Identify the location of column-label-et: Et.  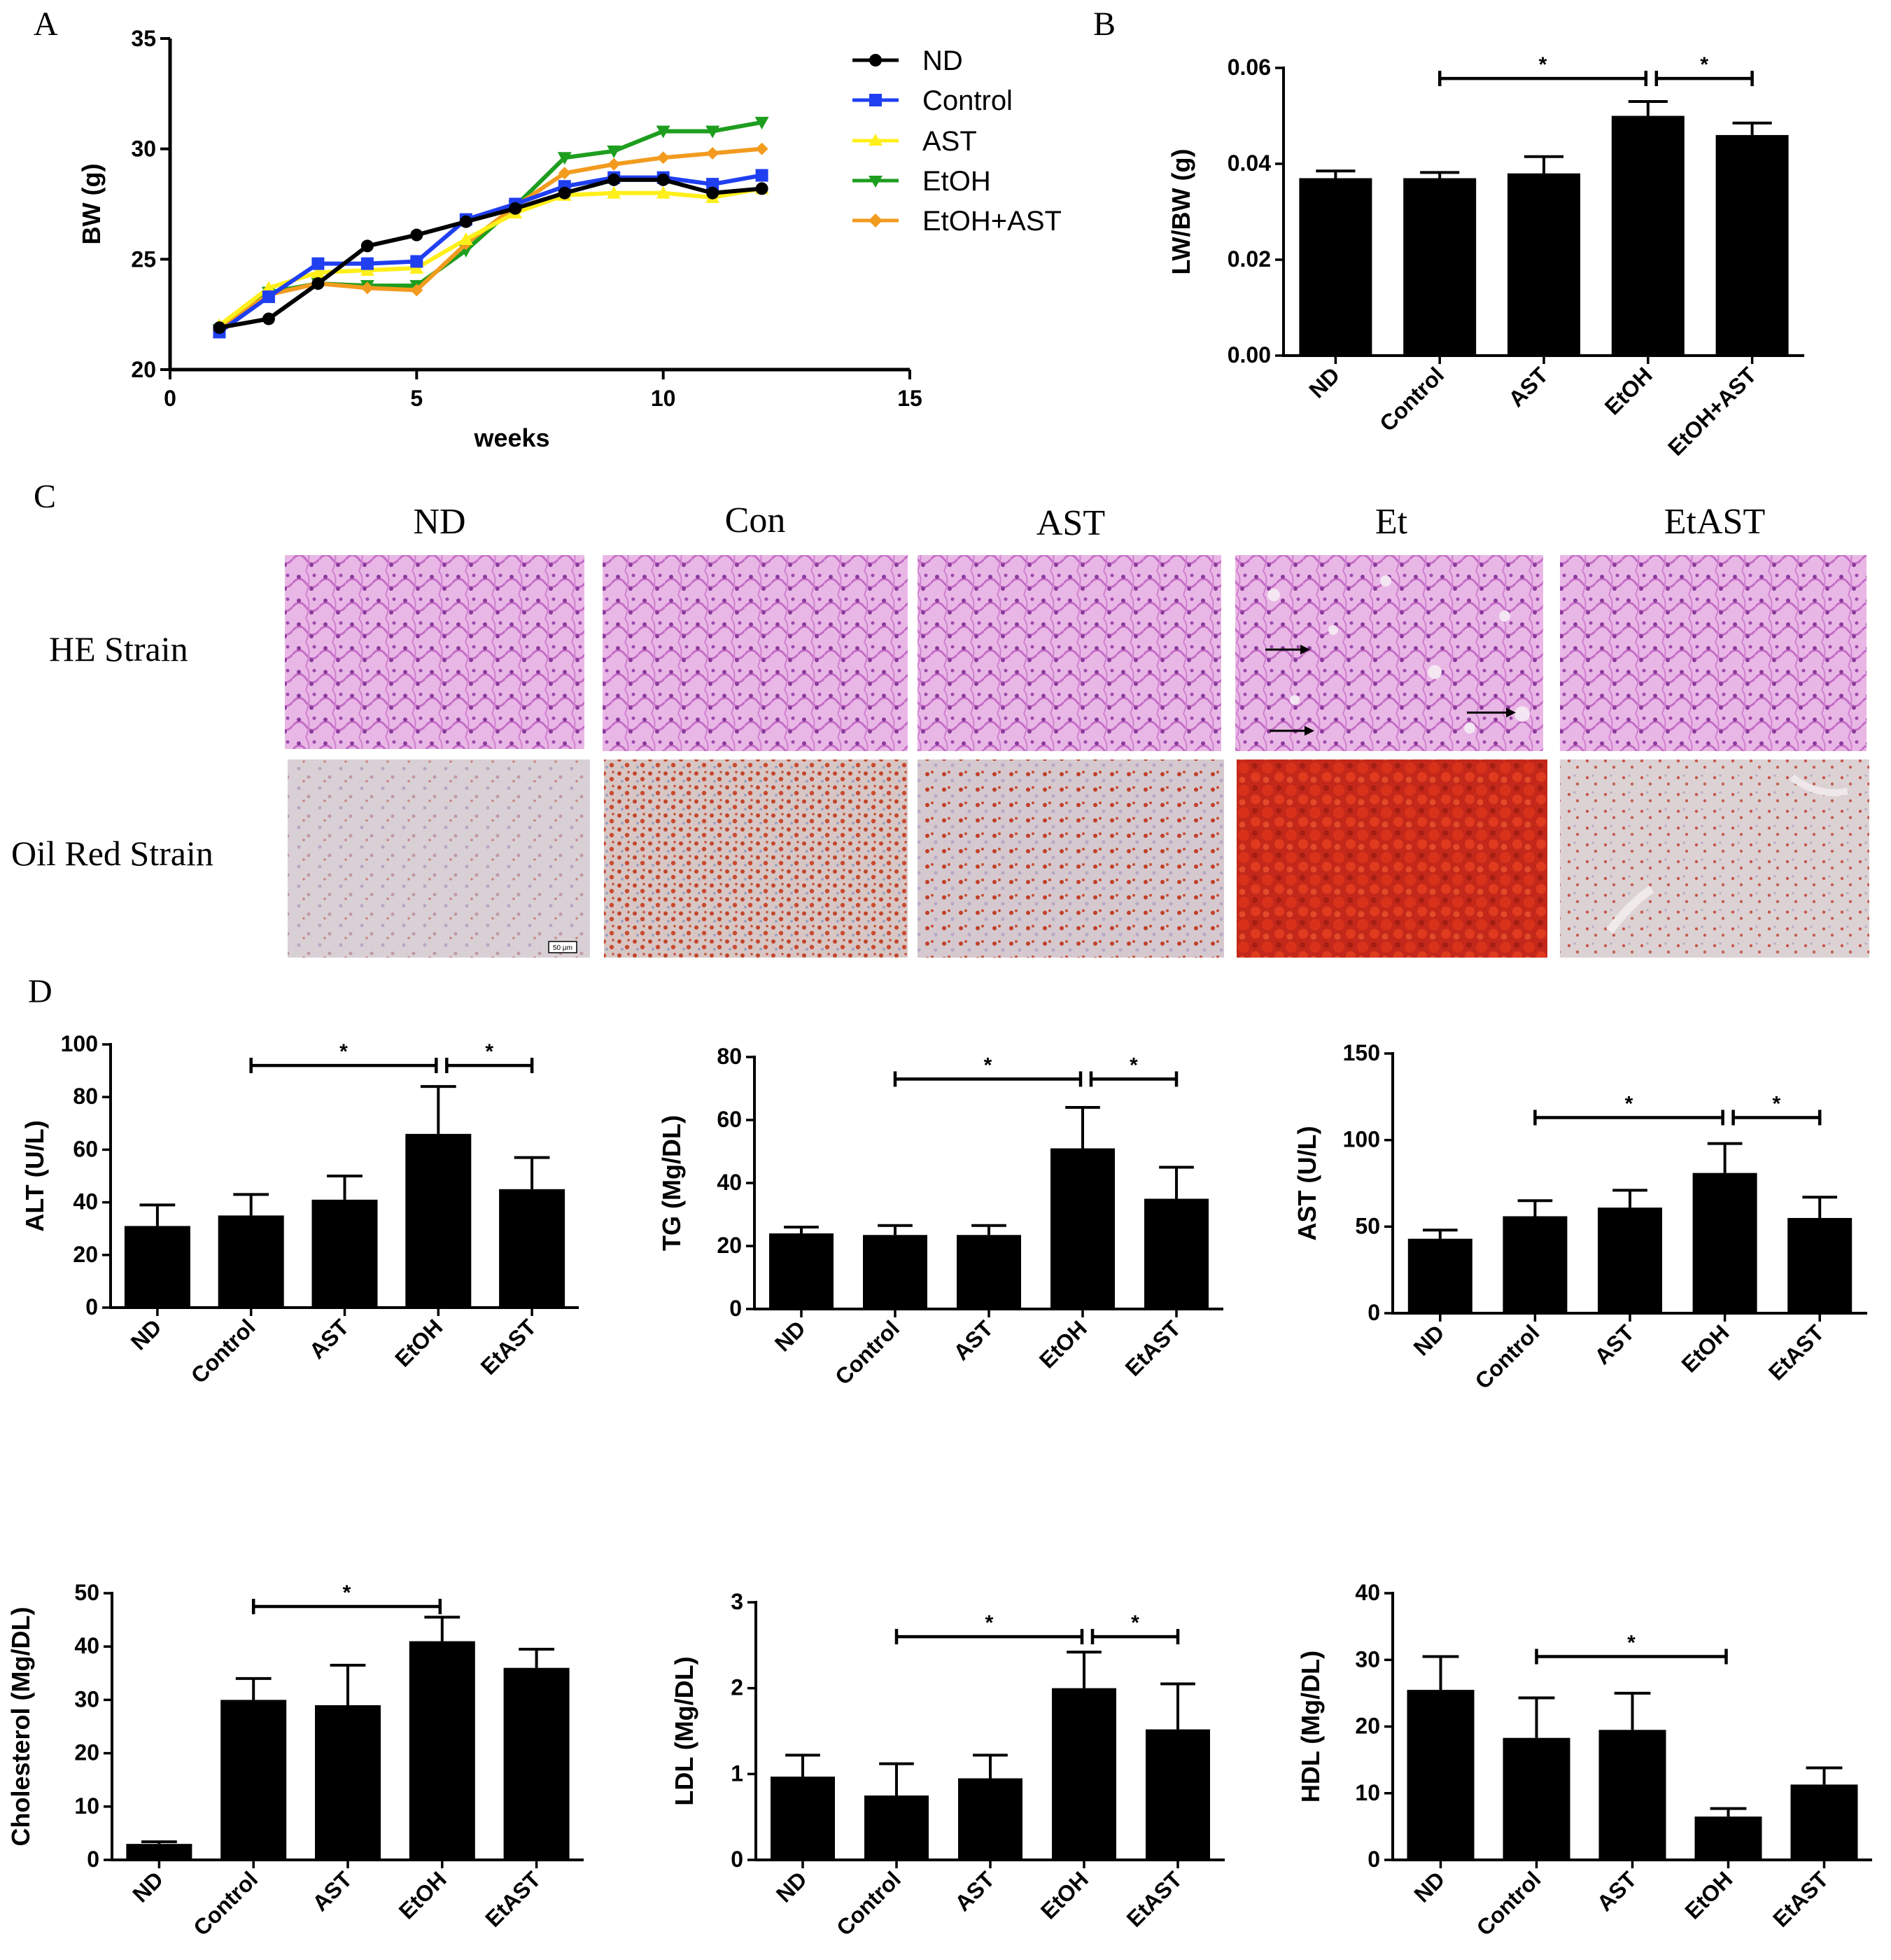
(1391, 522).